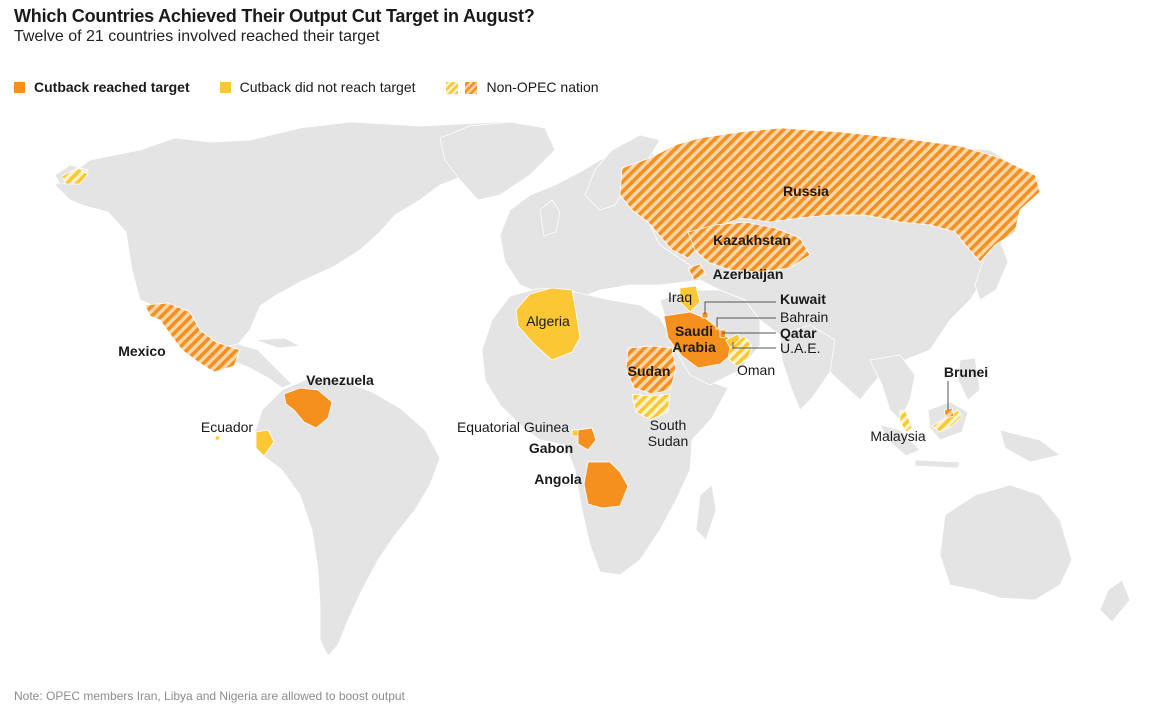 This screenshot has width=1156, height=714. I want to click on landmass-philippines, so click(969, 379).